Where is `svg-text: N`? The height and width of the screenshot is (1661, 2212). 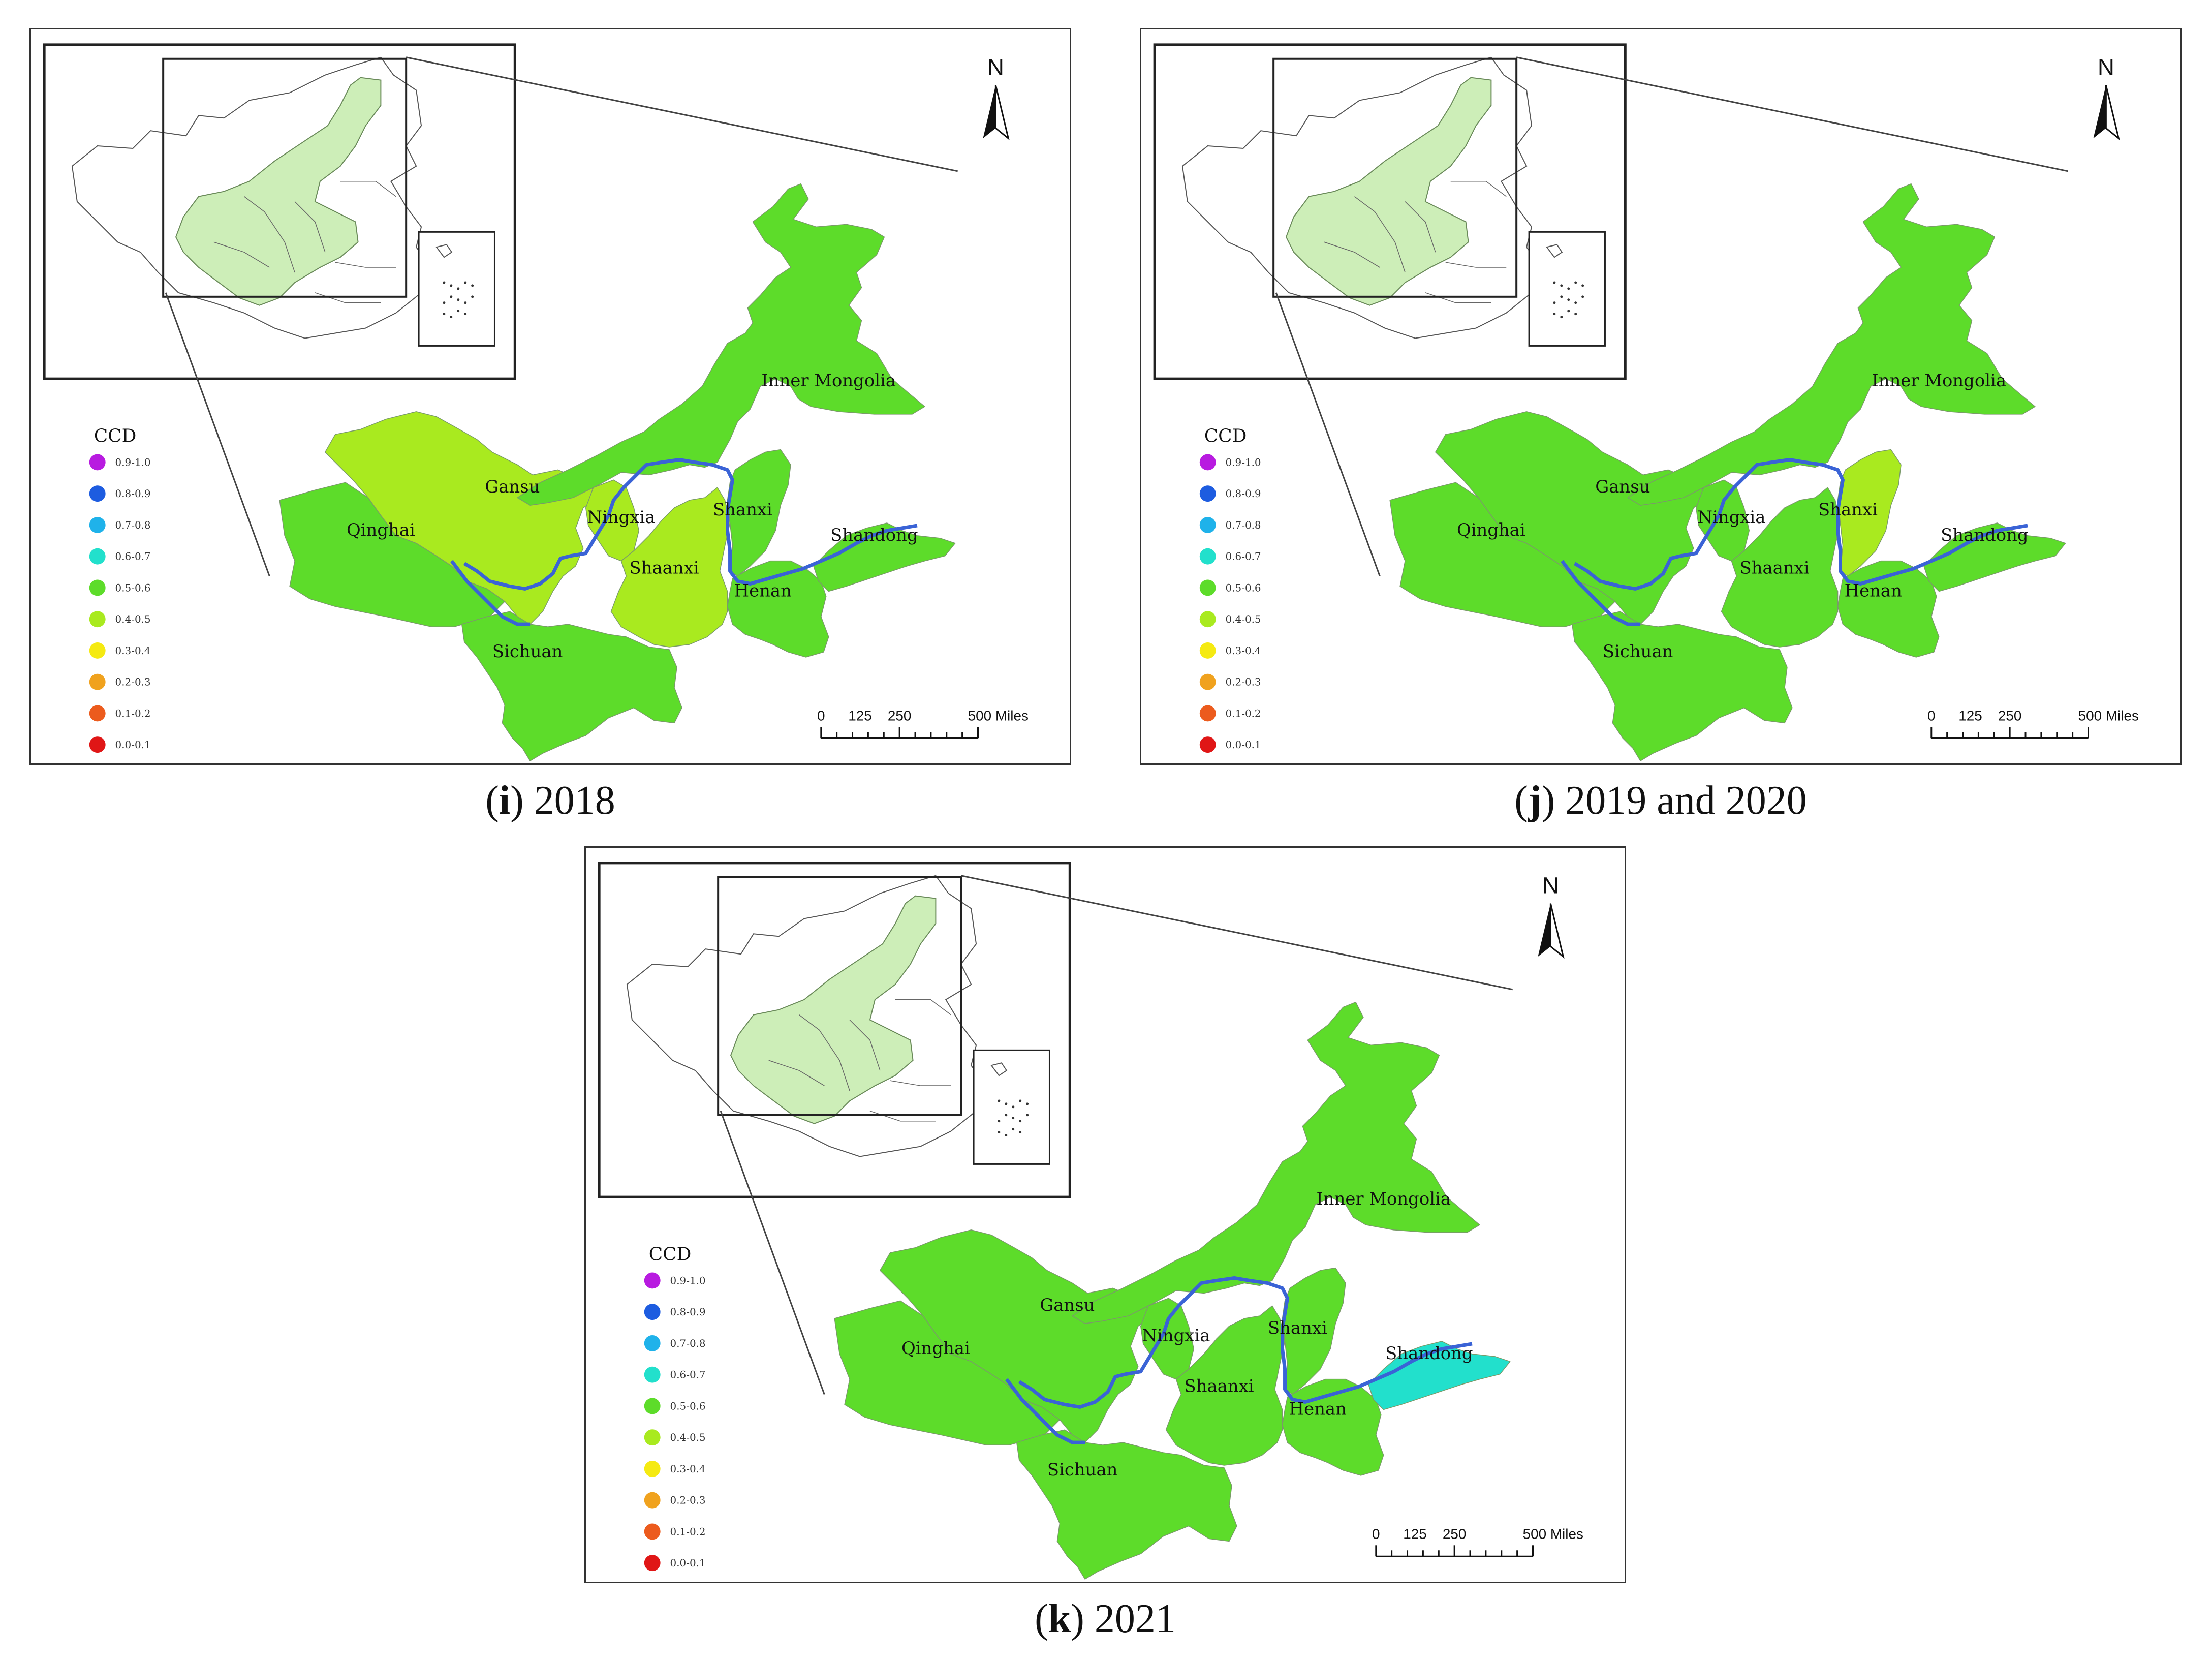 svg-text: N is located at coordinates (995, 67).